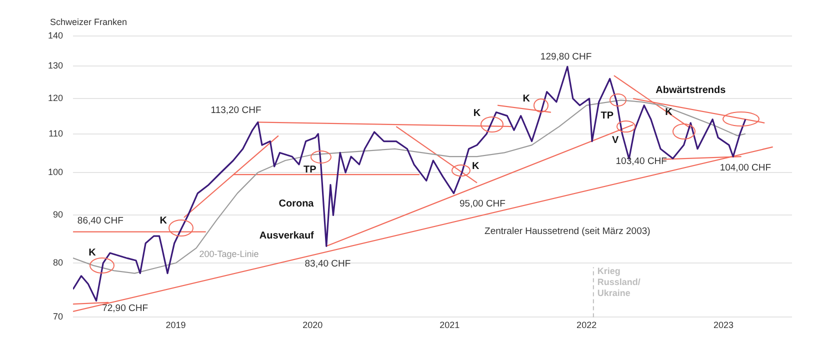  I want to click on annotation: 103,40 CHF, so click(642, 161).